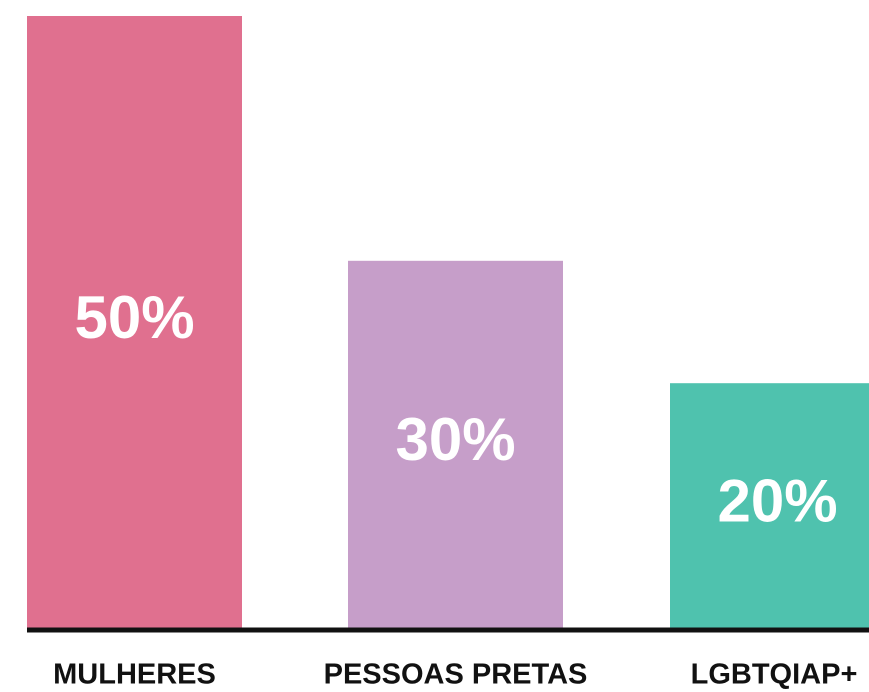 This screenshot has height=692, width=869. What do you see at coordinates (134, 675) in the screenshot?
I see `category-label: MULHERES` at bounding box center [134, 675].